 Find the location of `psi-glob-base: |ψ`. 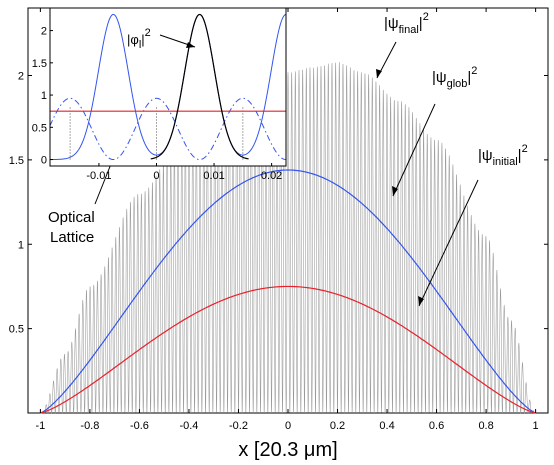

psi-glob-base: |ψ is located at coordinates (439, 77).